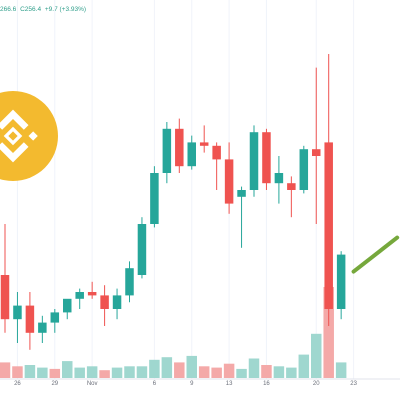  What do you see at coordinates (31, 9) in the screenshot?
I see `close-value: C256.4` at bounding box center [31, 9].